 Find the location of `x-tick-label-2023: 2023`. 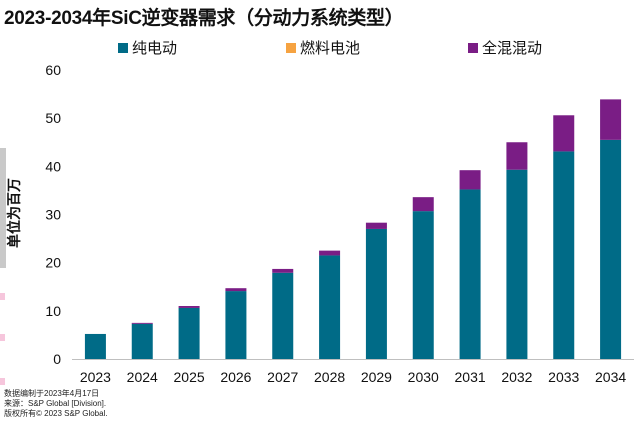

x-tick-label-2023: 2023 is located at coordinates (95, 377).